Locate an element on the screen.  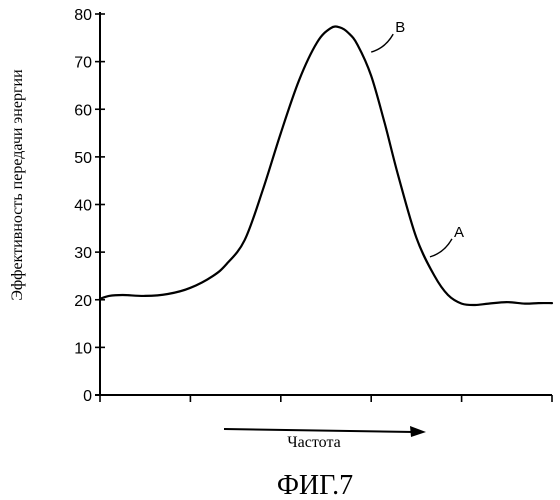
y-tick-label: 70 is located at coordinates (83, 63).